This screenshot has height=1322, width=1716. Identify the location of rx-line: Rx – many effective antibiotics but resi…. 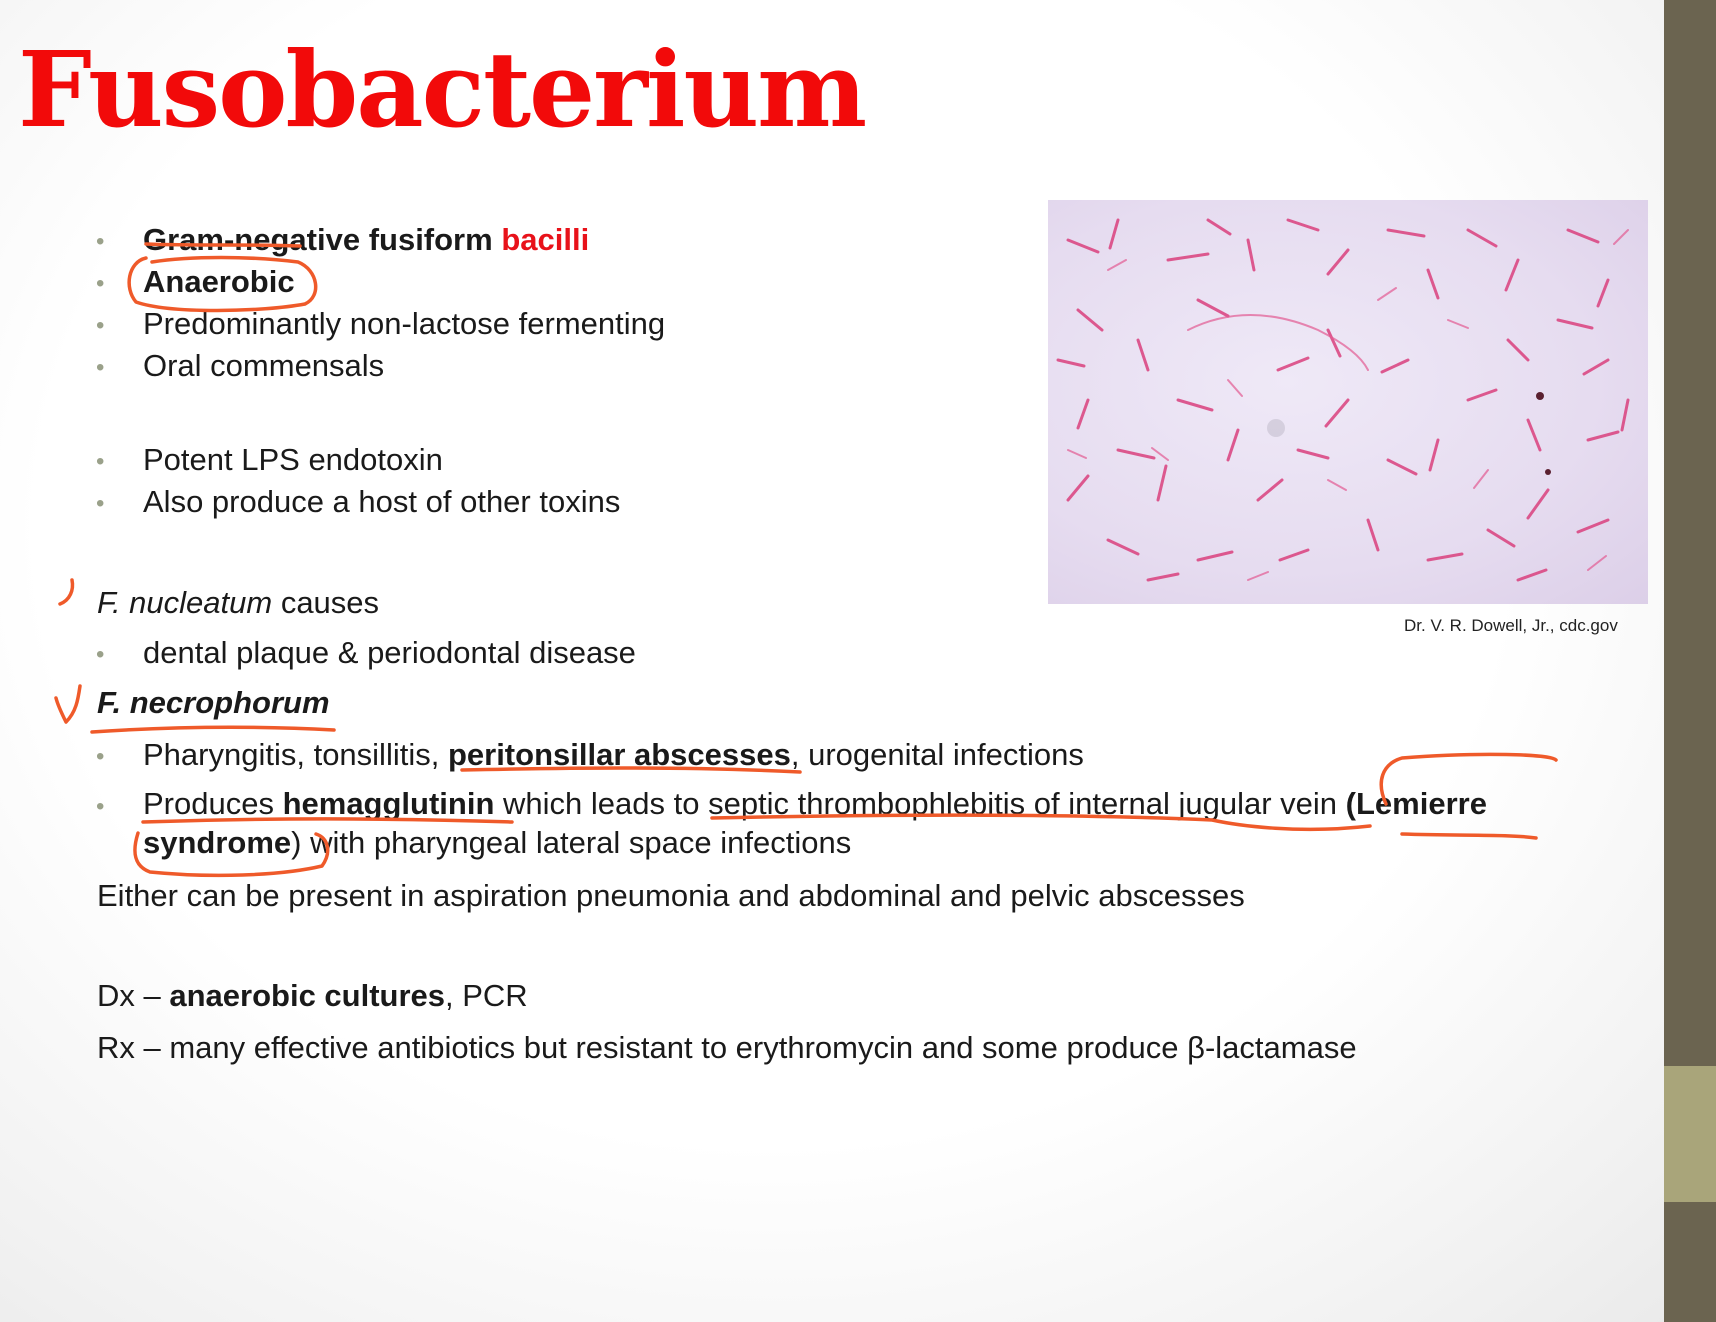
(727, 1047).